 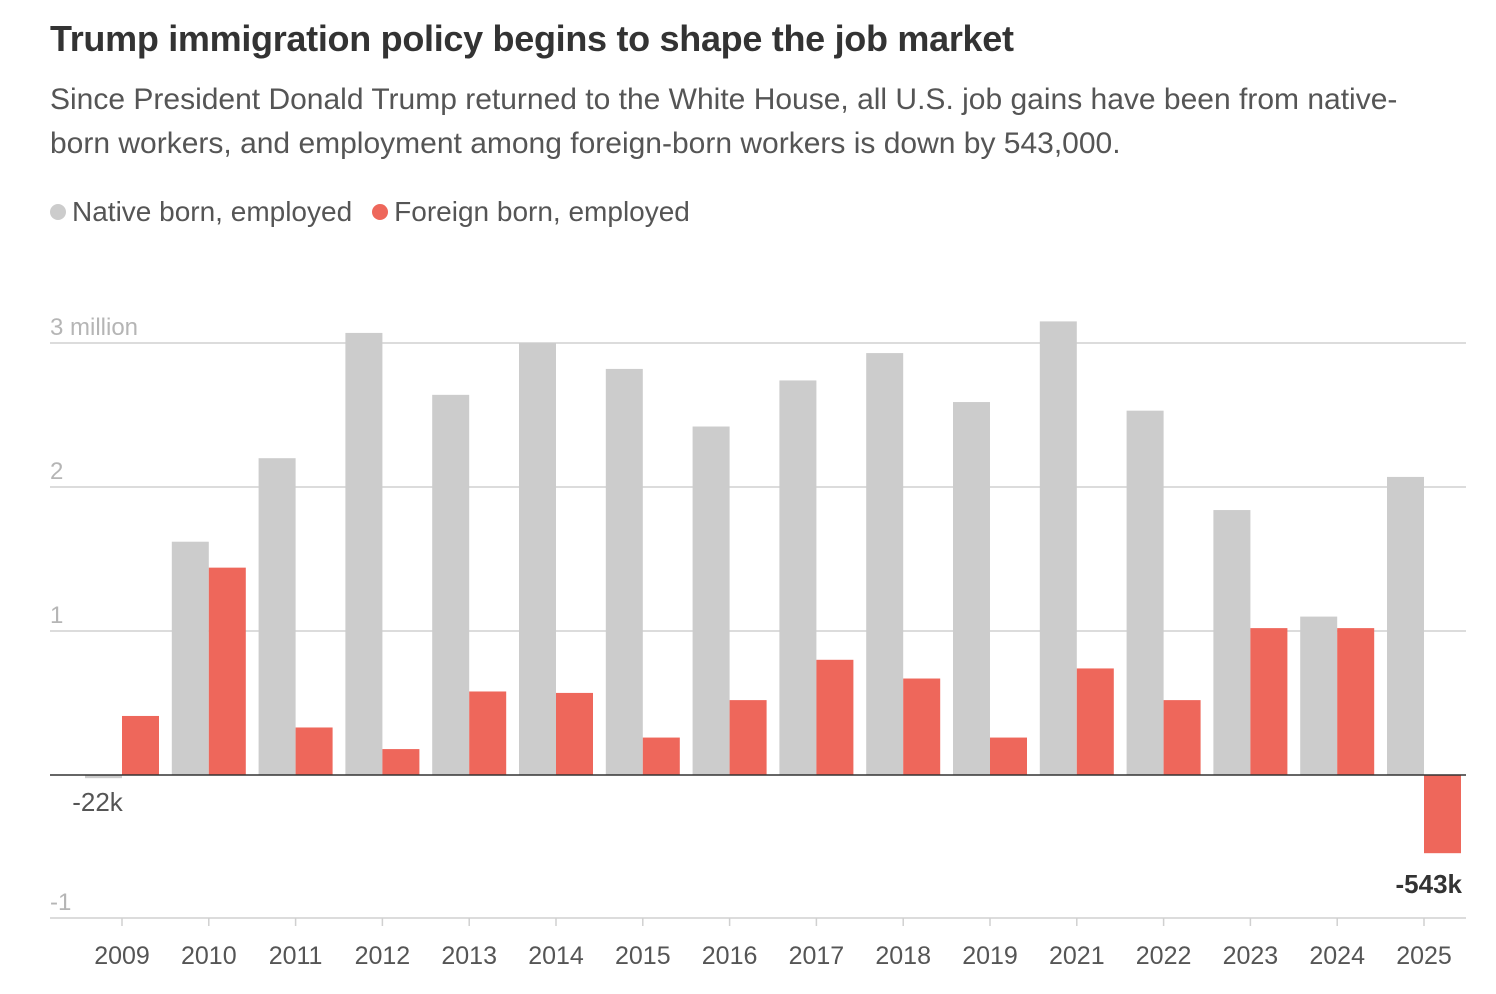 What do you see at coordinates (817, 956) in the screenshot?
I see `x-tick-label: 2017` at bounding box center [817, 956].